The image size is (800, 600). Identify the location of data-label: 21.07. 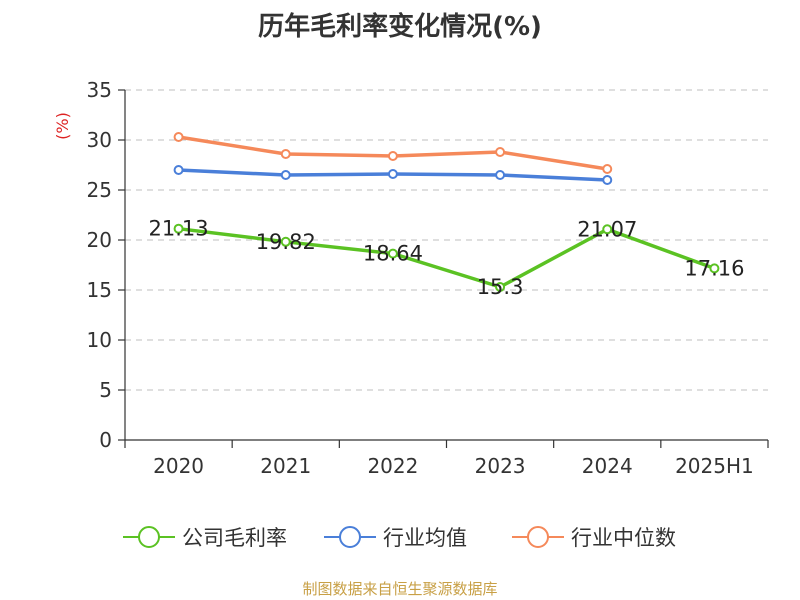
(607, 229).